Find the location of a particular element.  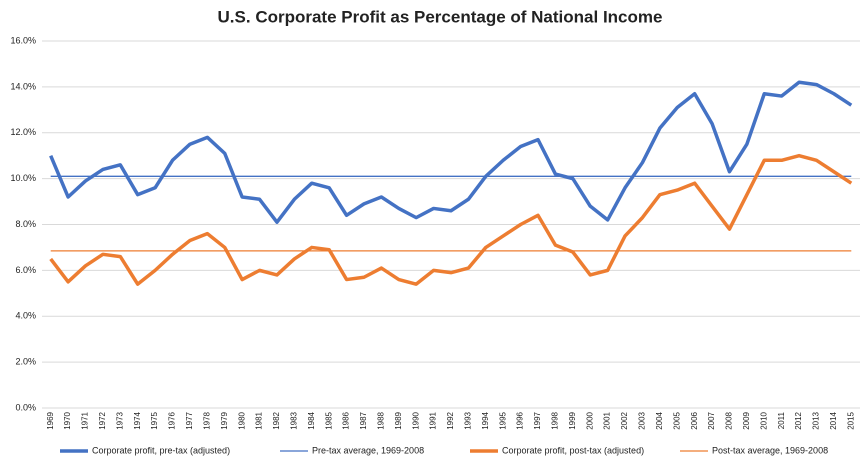

legend-label: Corporate profit, post-tax (adjusted) is located at coordinates (573, 450).